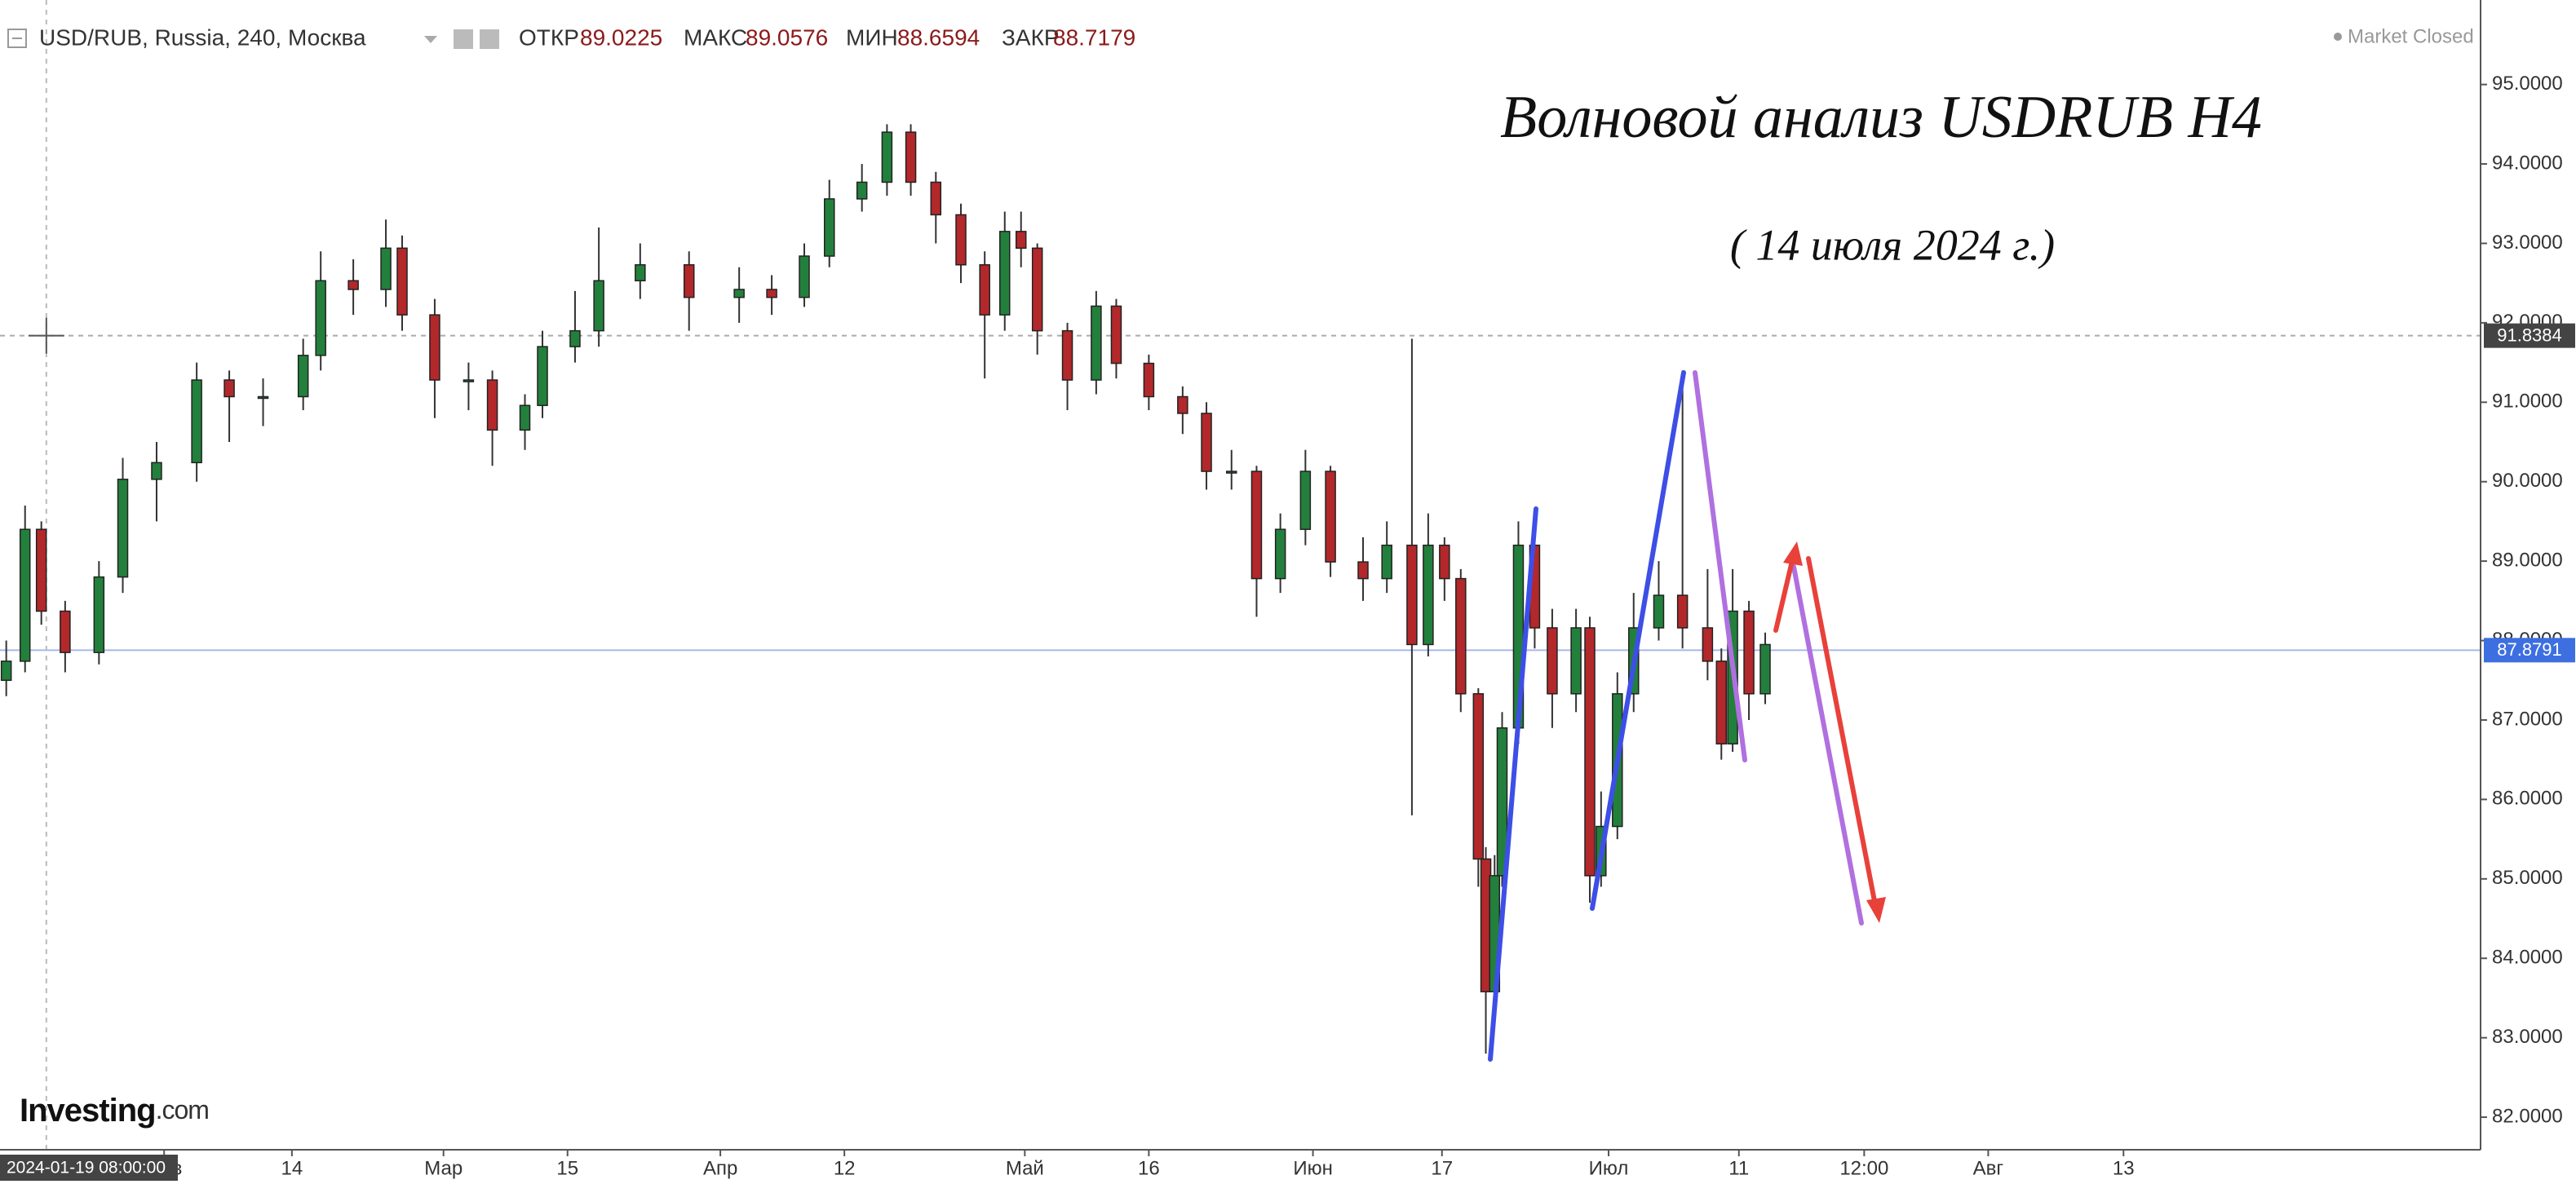  What do you see at coordinates (1738, 1168) in the screenshot?
I see `x-tick-label: 11` at bounding box center [1738, 1168].